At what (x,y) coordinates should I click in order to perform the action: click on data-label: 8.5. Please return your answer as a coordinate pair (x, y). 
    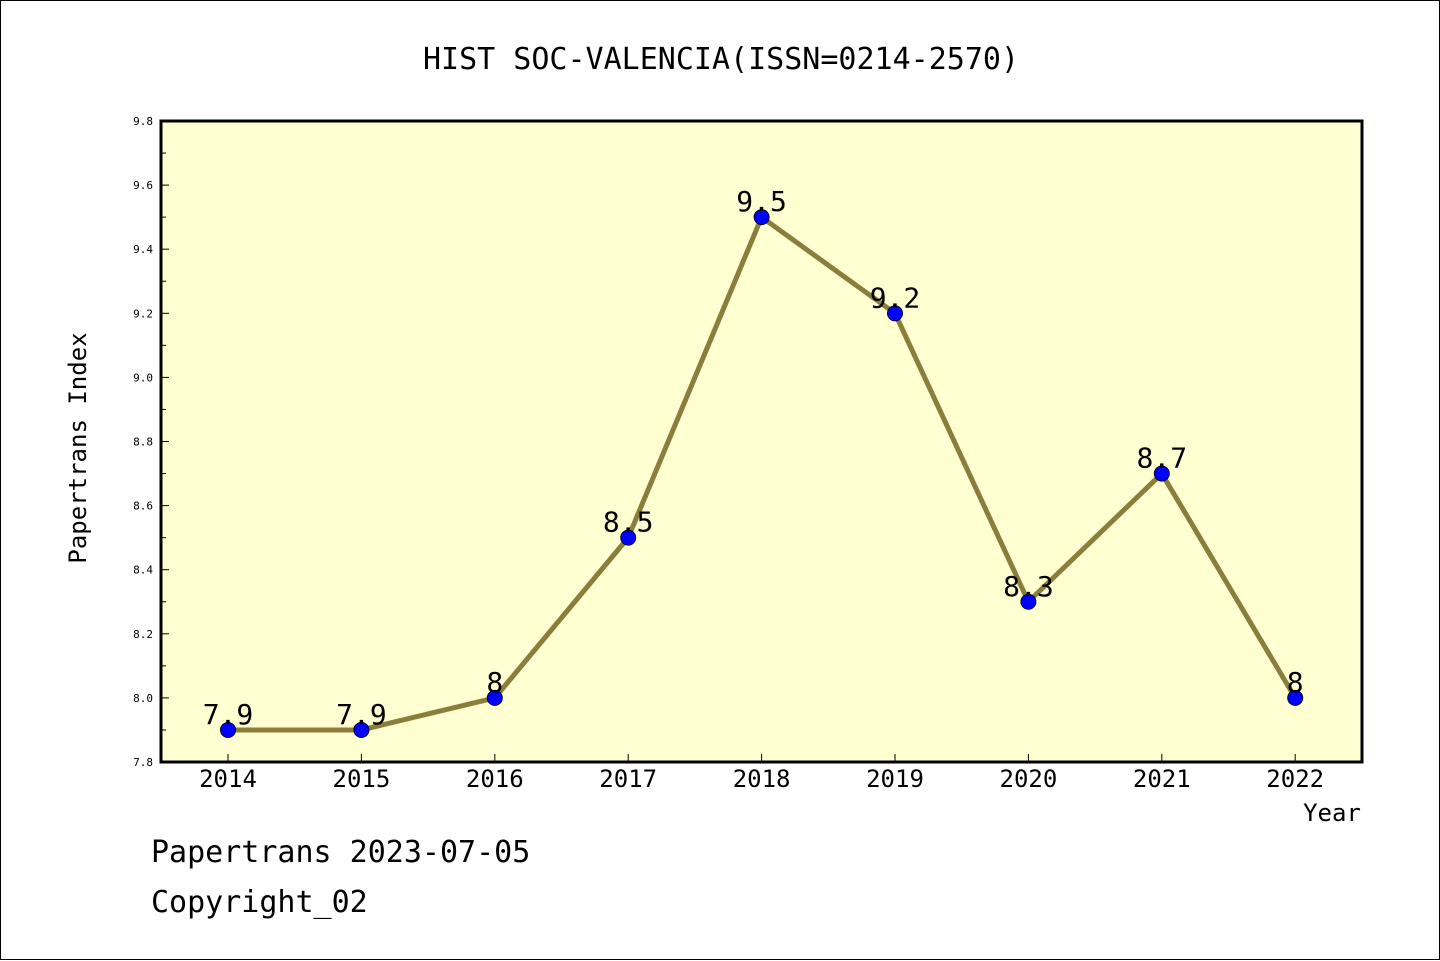
    Looking at the image, I should click on (628, 522).